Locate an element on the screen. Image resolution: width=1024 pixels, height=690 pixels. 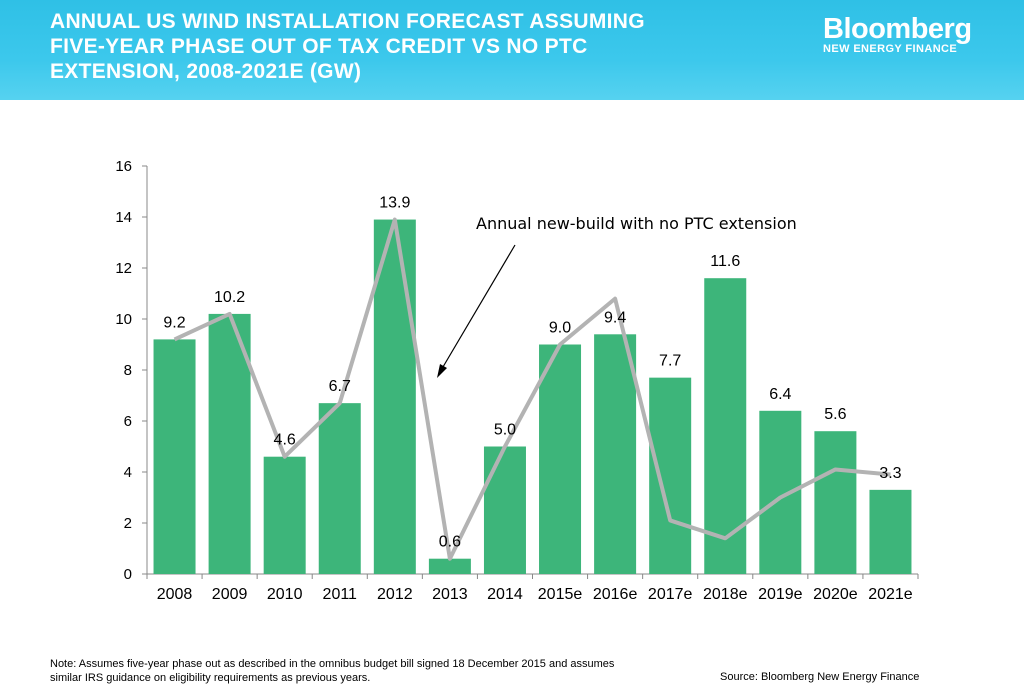
data-label-2008: 9.2 is located at coordinates (174, 322).